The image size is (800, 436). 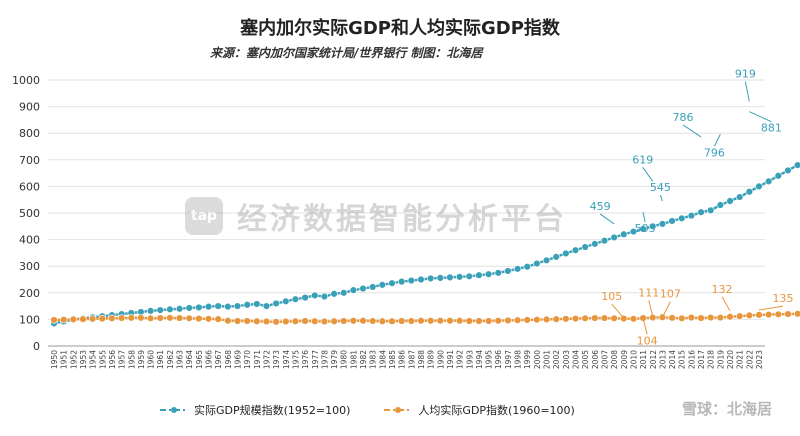 I want to click on x-tick-label: 1951, so click(x=64, y=359).